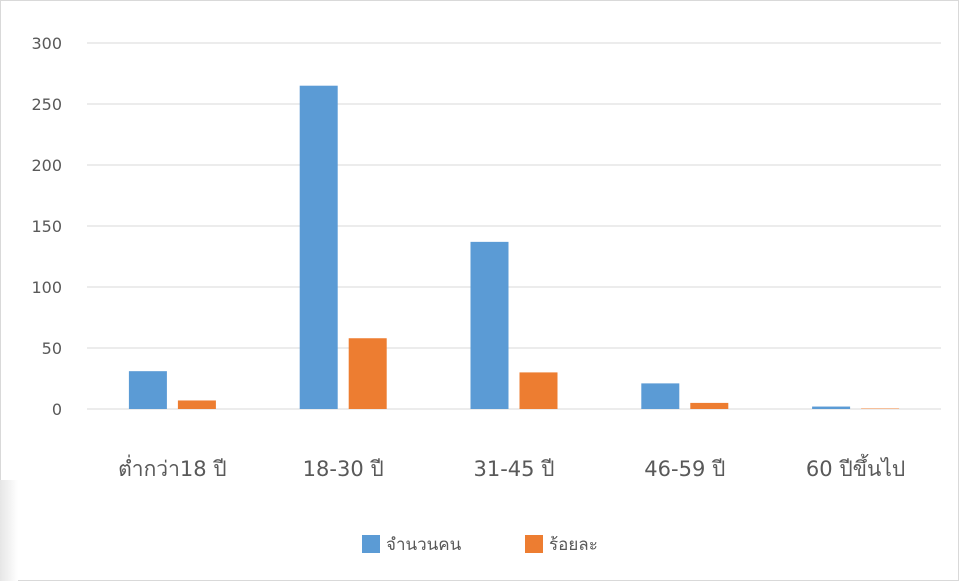 The height and width of the screenshot is (581, 959). Describe the element at coordinates (480, 545) in the screenshot. I see `legend: จำนวนคน ร้อยละ` at that location.